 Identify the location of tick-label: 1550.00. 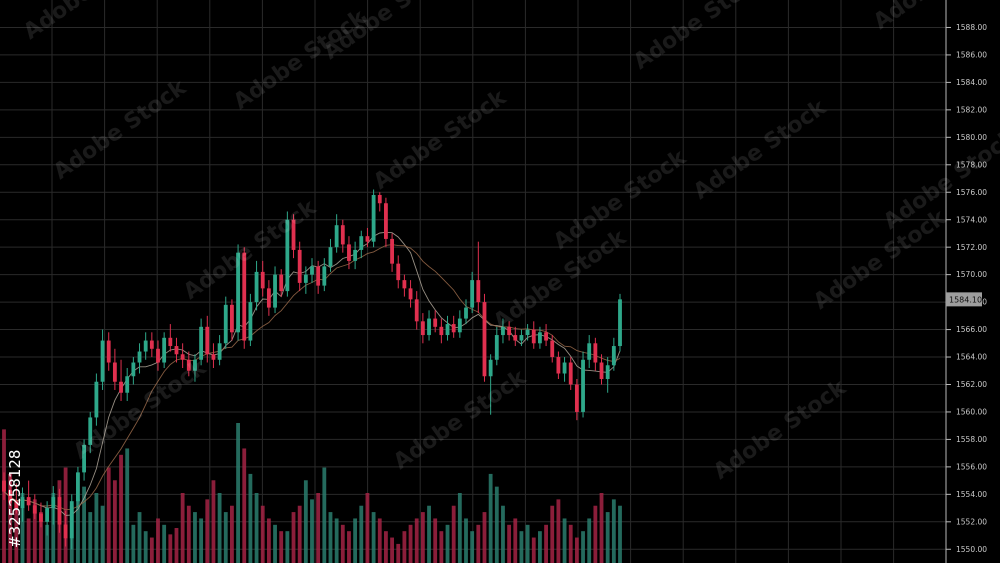
(971, 549).